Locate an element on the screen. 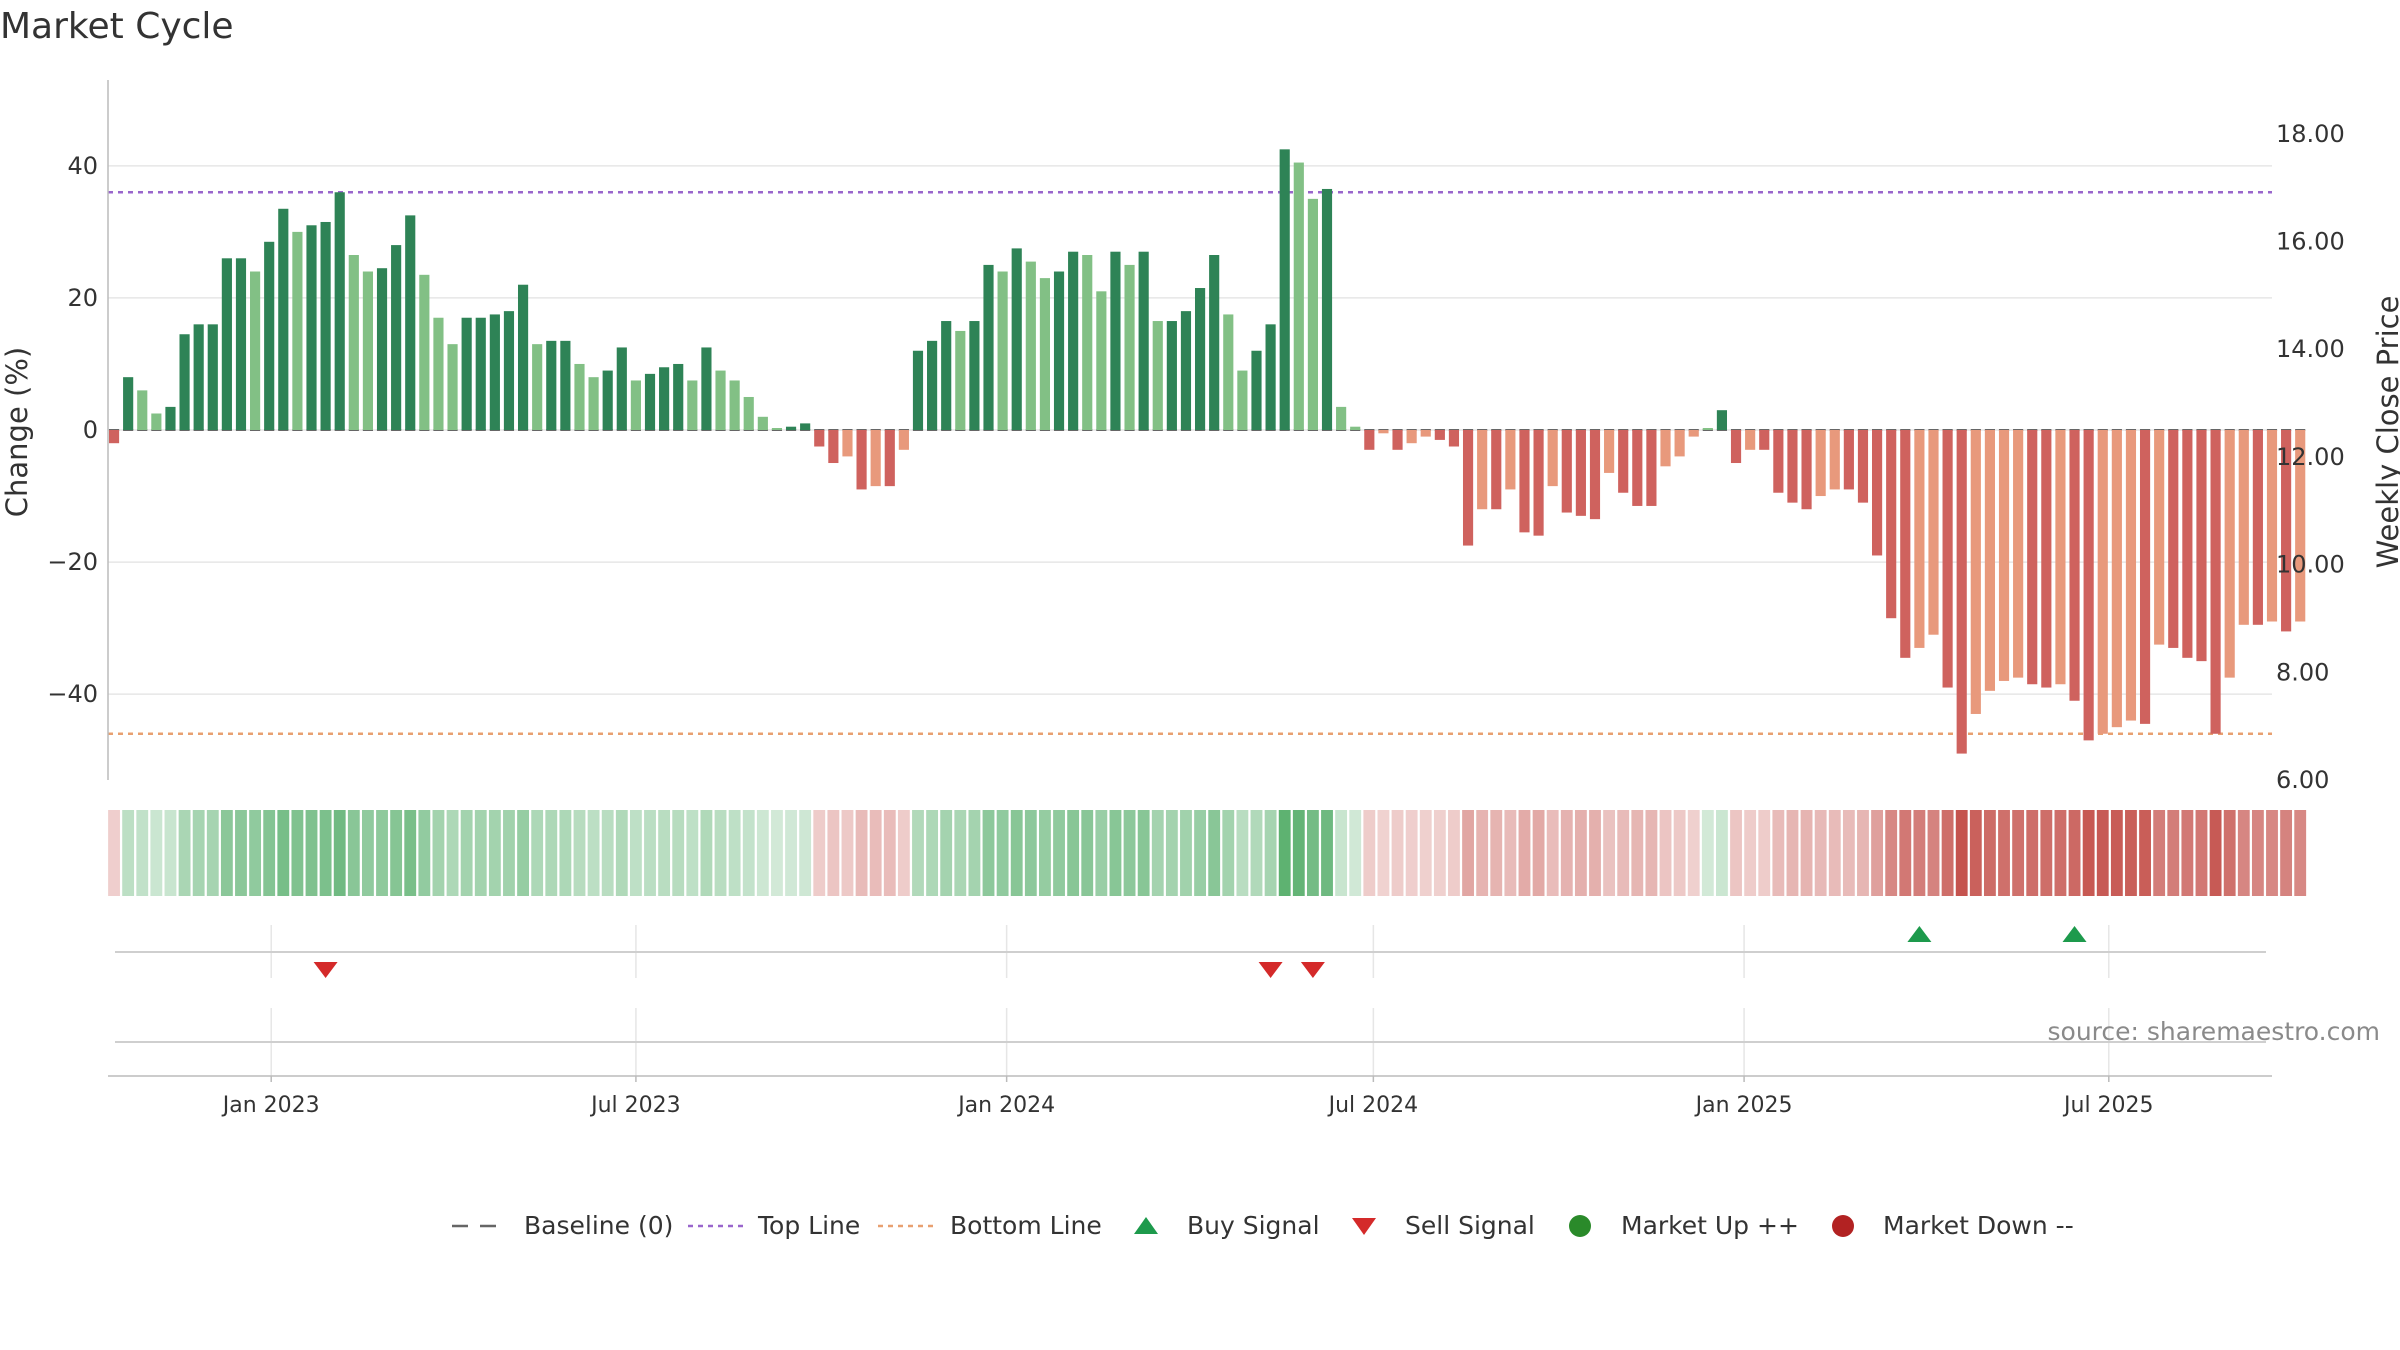 This screenshot has height=1350, width=2400. legend-item: Top Line is located at coordinates (774, 1225).